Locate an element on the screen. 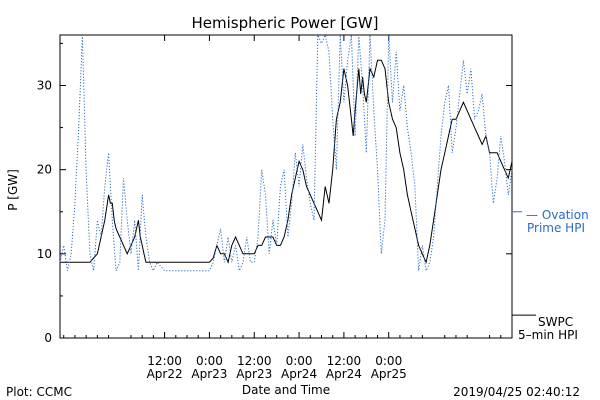 The image size is (600, 400). y-tick-label: 30 is located at coordinates (44, 86).